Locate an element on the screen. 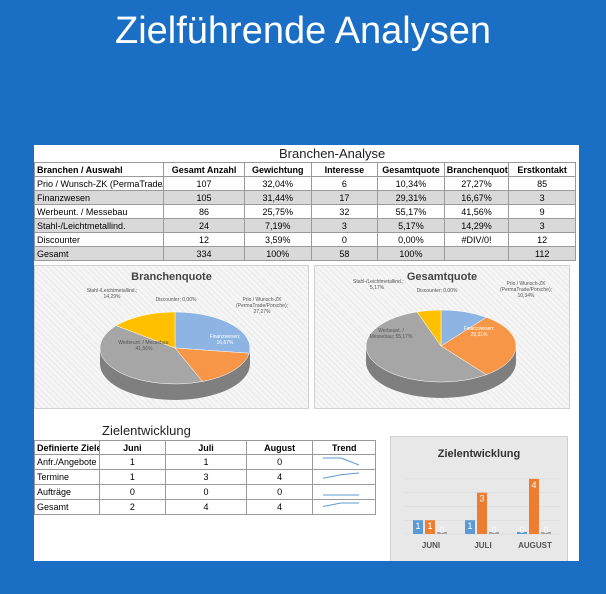 Image resolution: width=606 pixels, height=594 pixels. table-row: Discounter 12 3,59% 0 0,00% #DIV/0! 12 is located at coordinates (305, 239).